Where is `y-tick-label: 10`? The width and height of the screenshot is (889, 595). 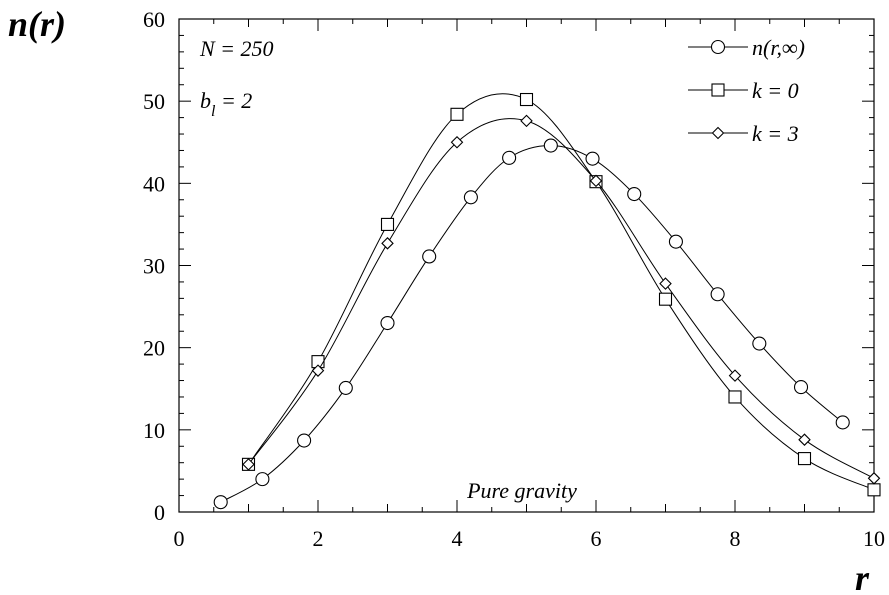
y-tick-label: 10 is located at coordinates (154, 430).